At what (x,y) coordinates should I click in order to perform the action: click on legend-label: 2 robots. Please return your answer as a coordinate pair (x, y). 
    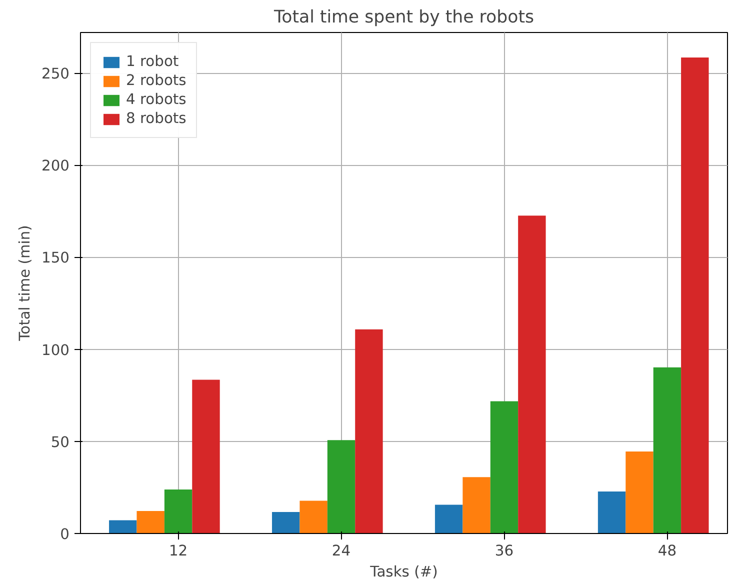
    Looking at the image, I should click on (156, 80).